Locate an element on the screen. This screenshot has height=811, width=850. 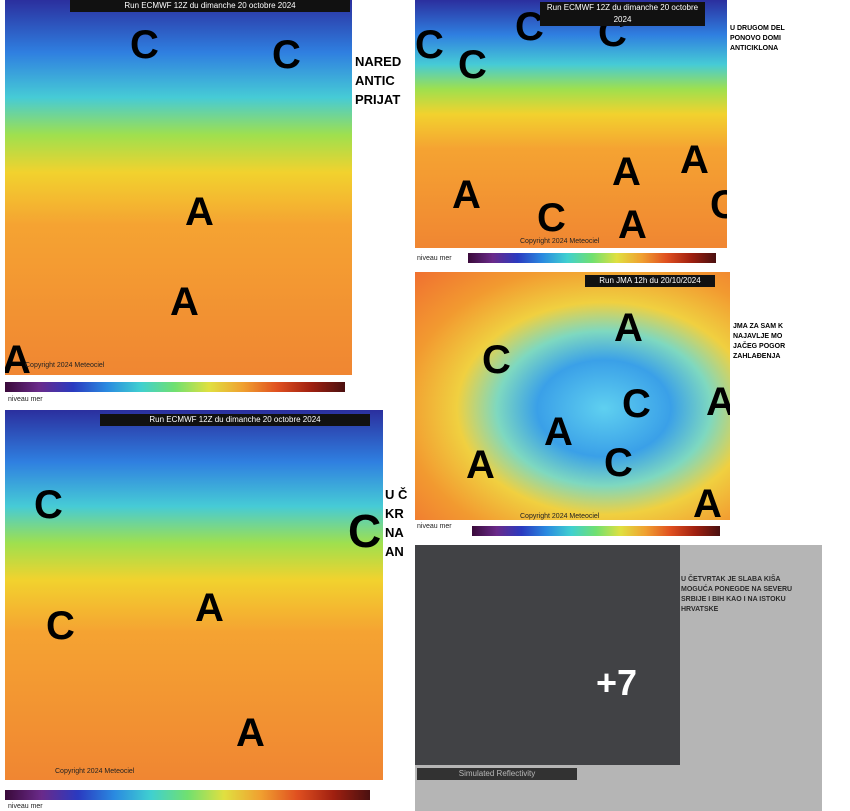
caption-line: NAJAVLJE MO is located at coordinates (758, 336).